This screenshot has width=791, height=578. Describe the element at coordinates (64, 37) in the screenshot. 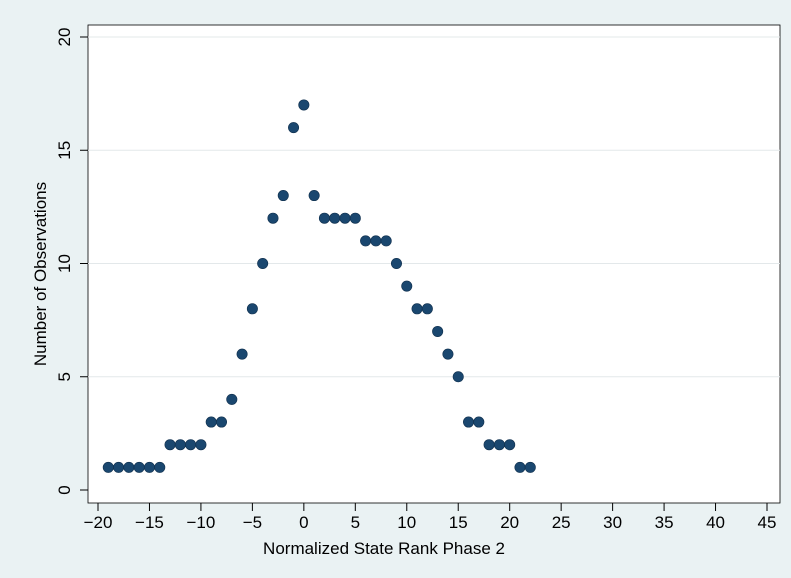

I see `y-tick-label: 20` at that location.